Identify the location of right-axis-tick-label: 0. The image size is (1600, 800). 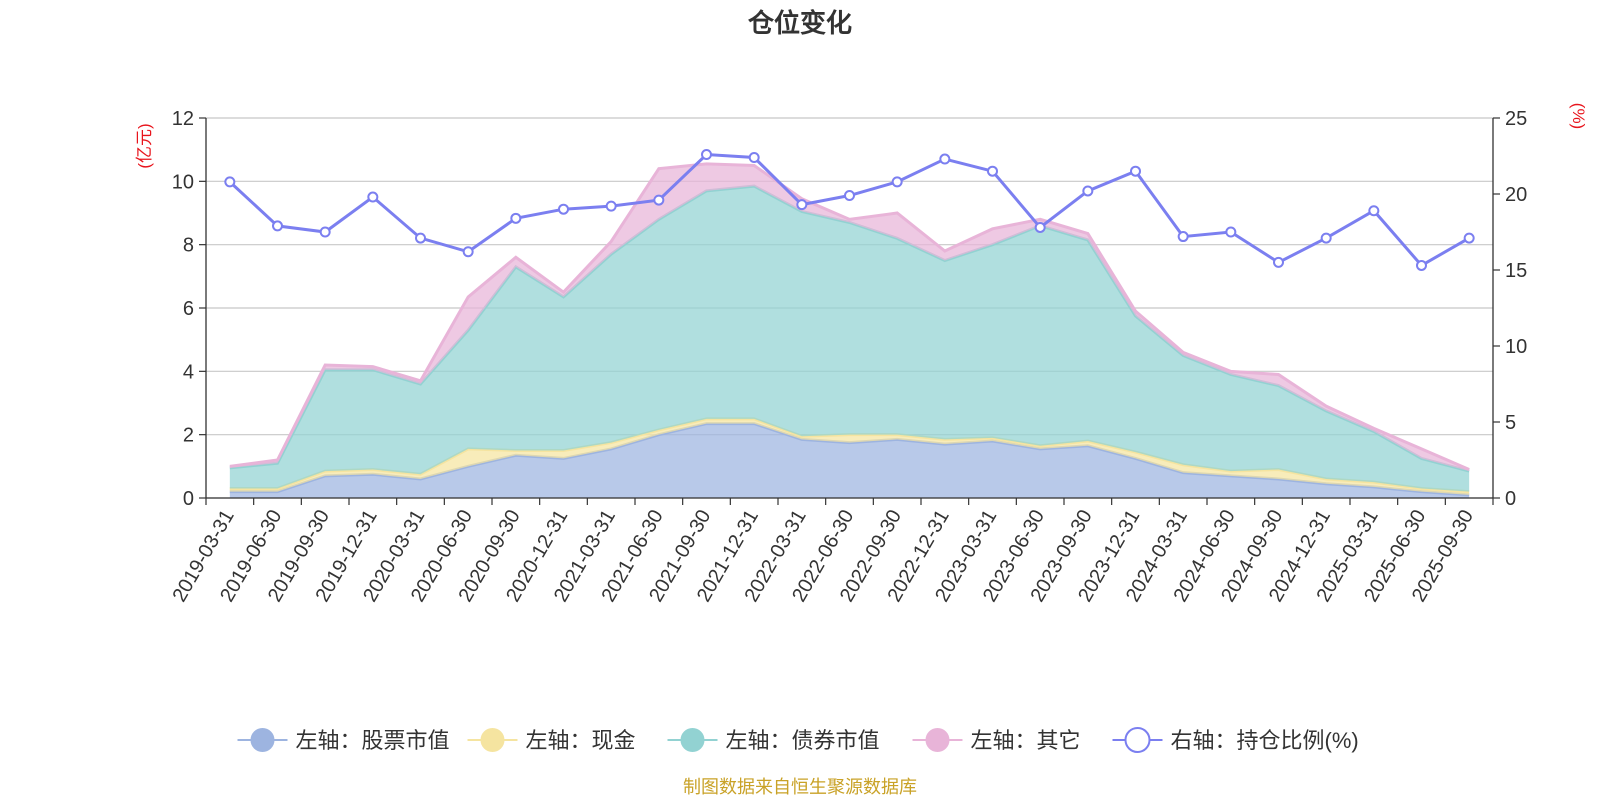
(1510, 499).